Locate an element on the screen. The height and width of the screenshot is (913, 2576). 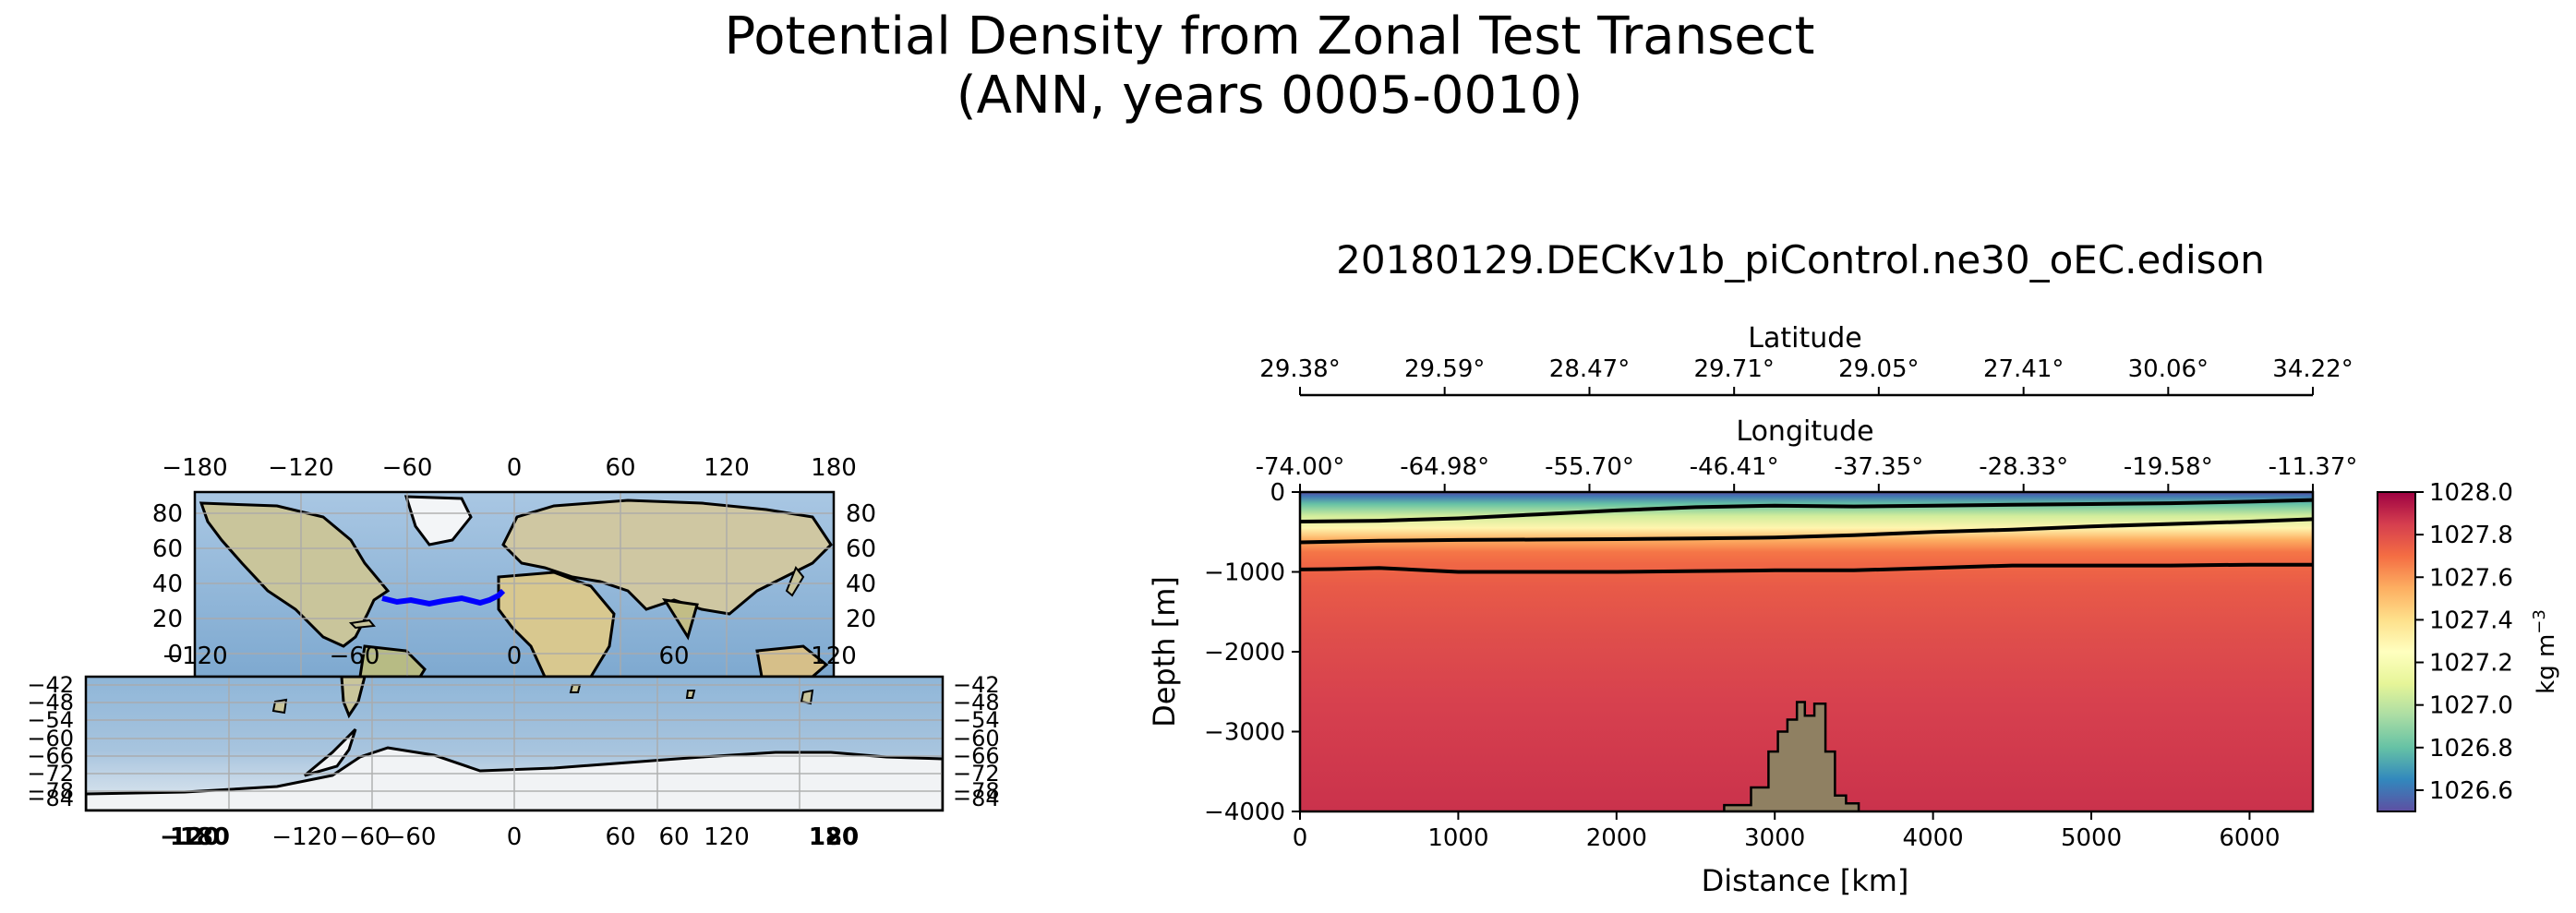
y-tick-label: −1000 is located at coordinates (1244, 573).